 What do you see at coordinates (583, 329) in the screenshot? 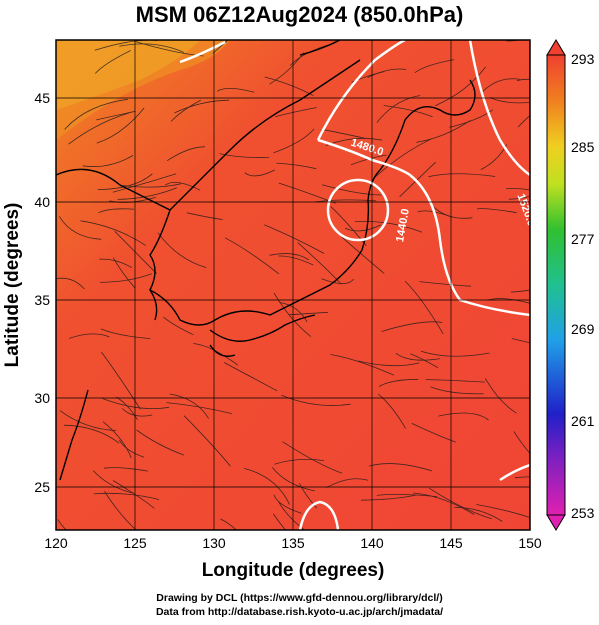
I see `colorbar-tick-label: 269` at bounding box center [583, 329].